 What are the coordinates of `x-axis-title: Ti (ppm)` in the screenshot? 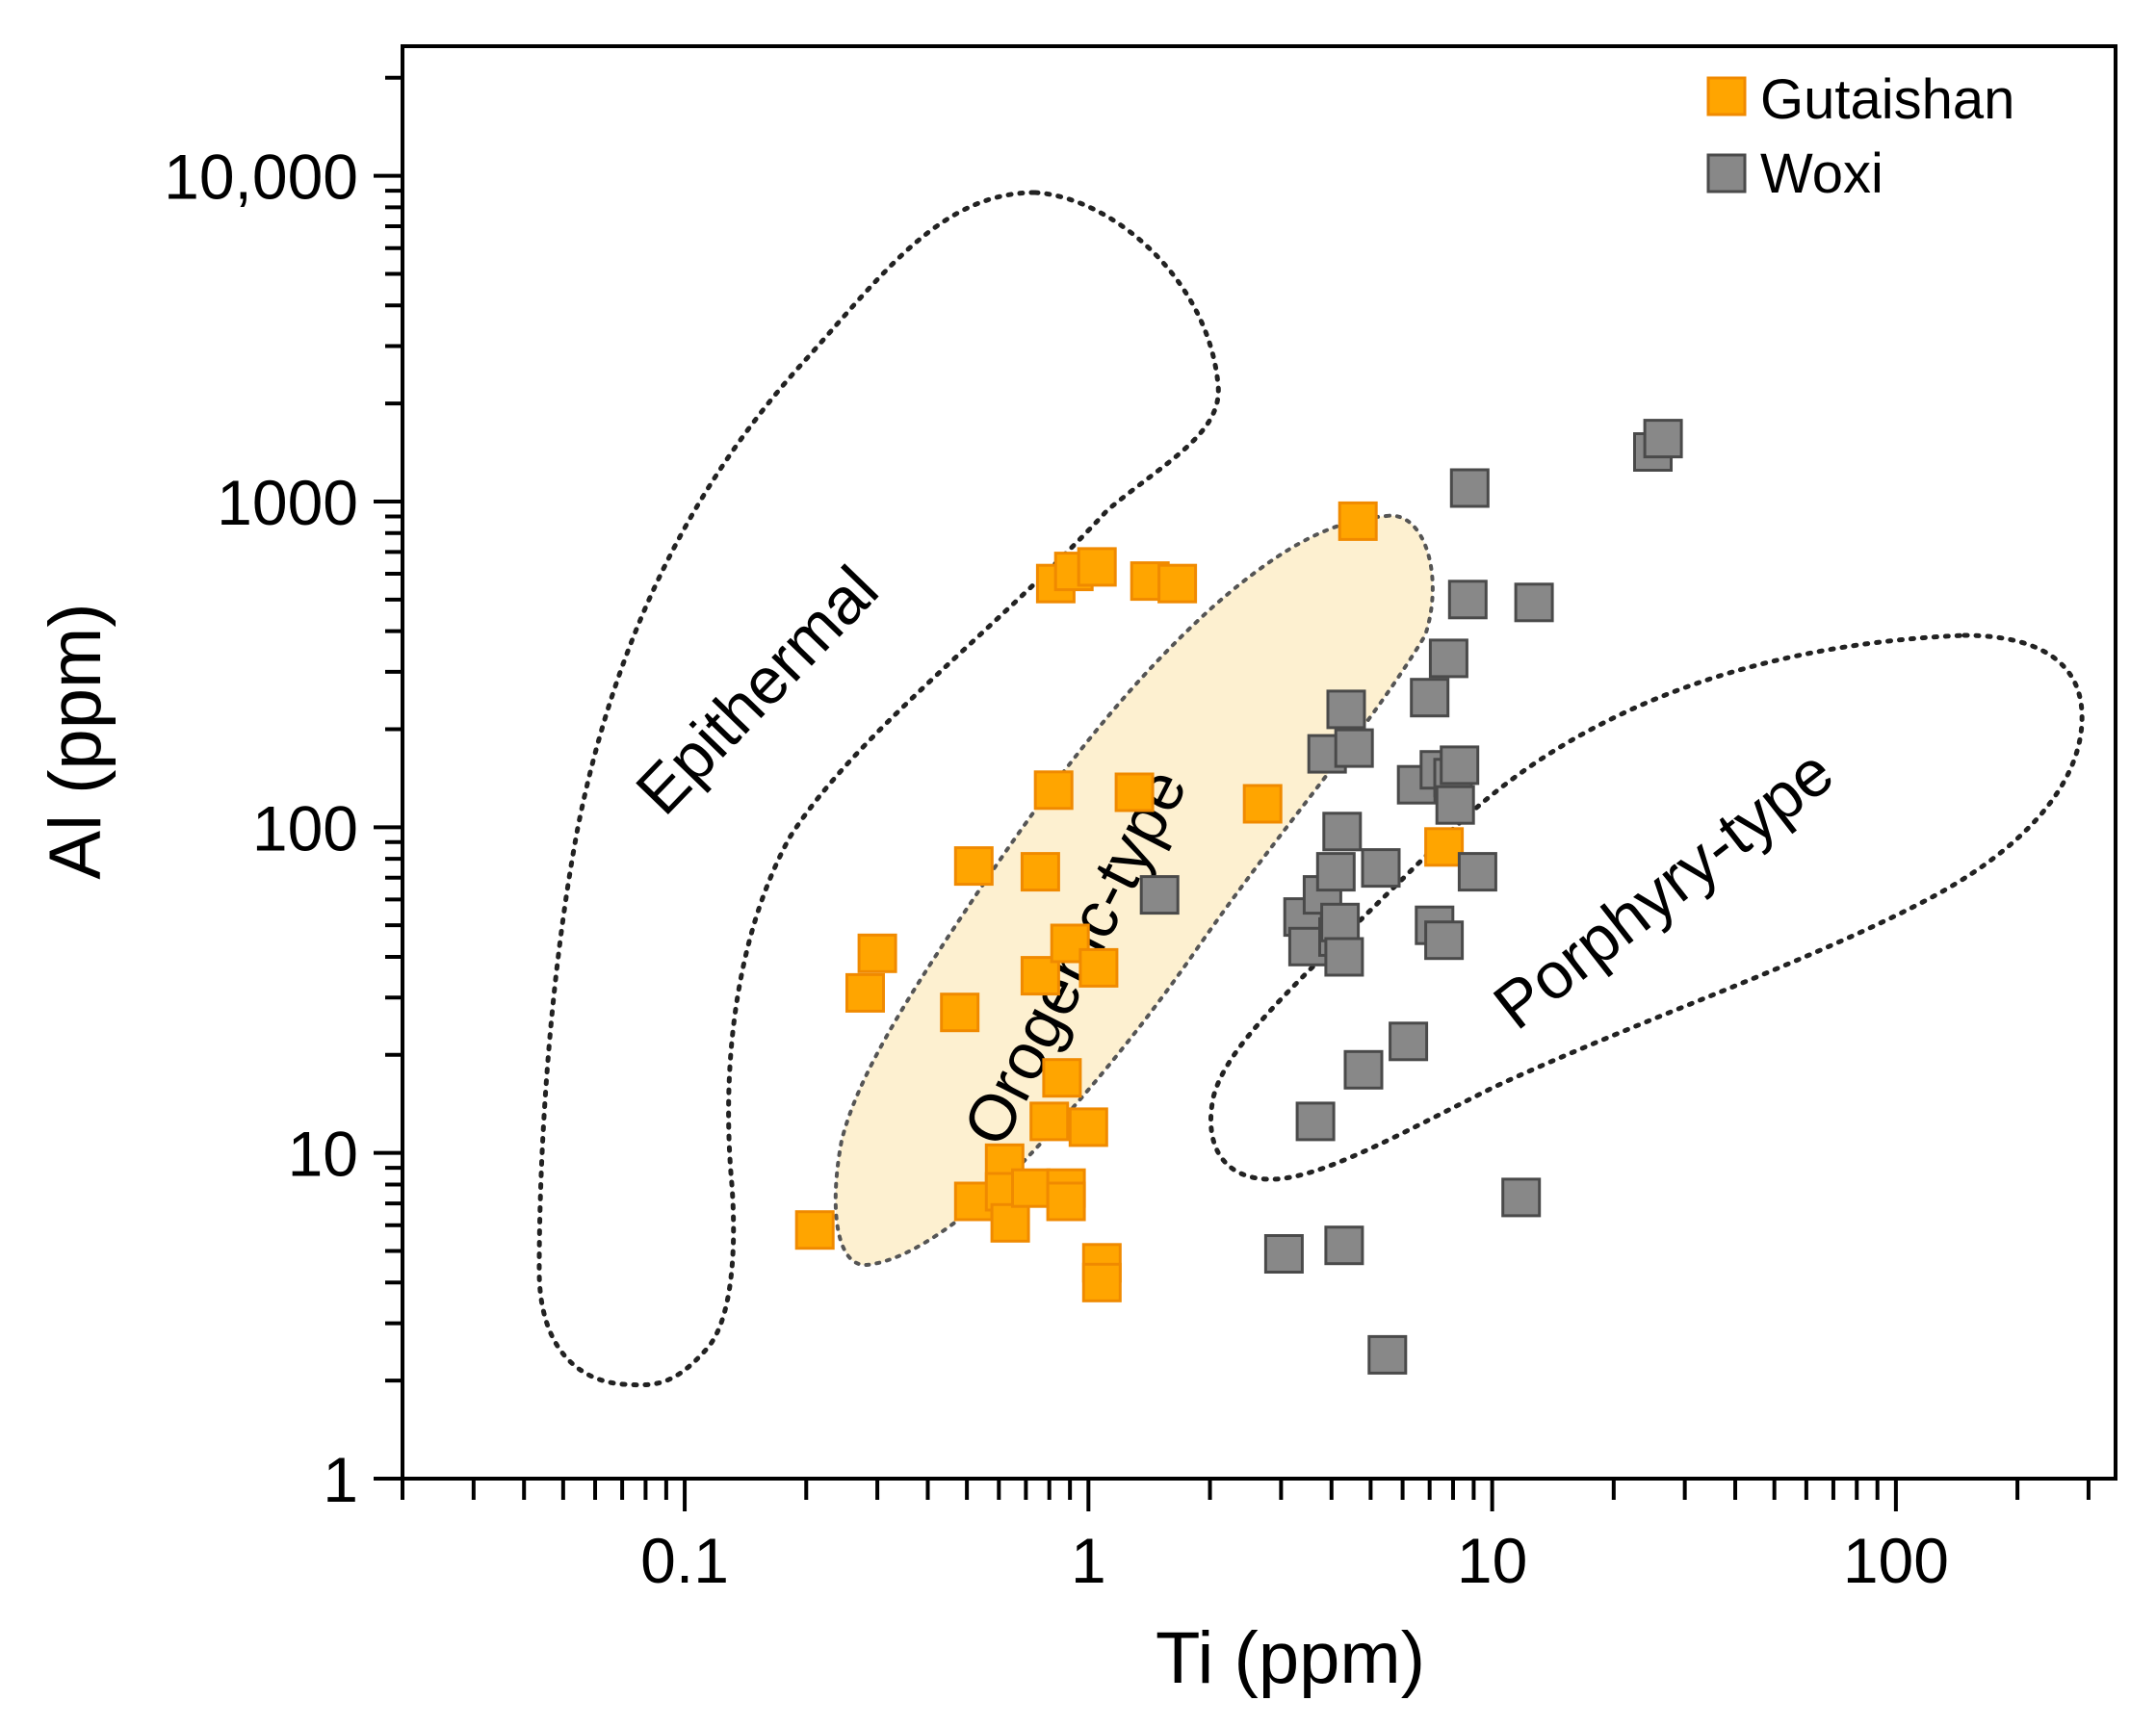 It's located at (1290, 1658).